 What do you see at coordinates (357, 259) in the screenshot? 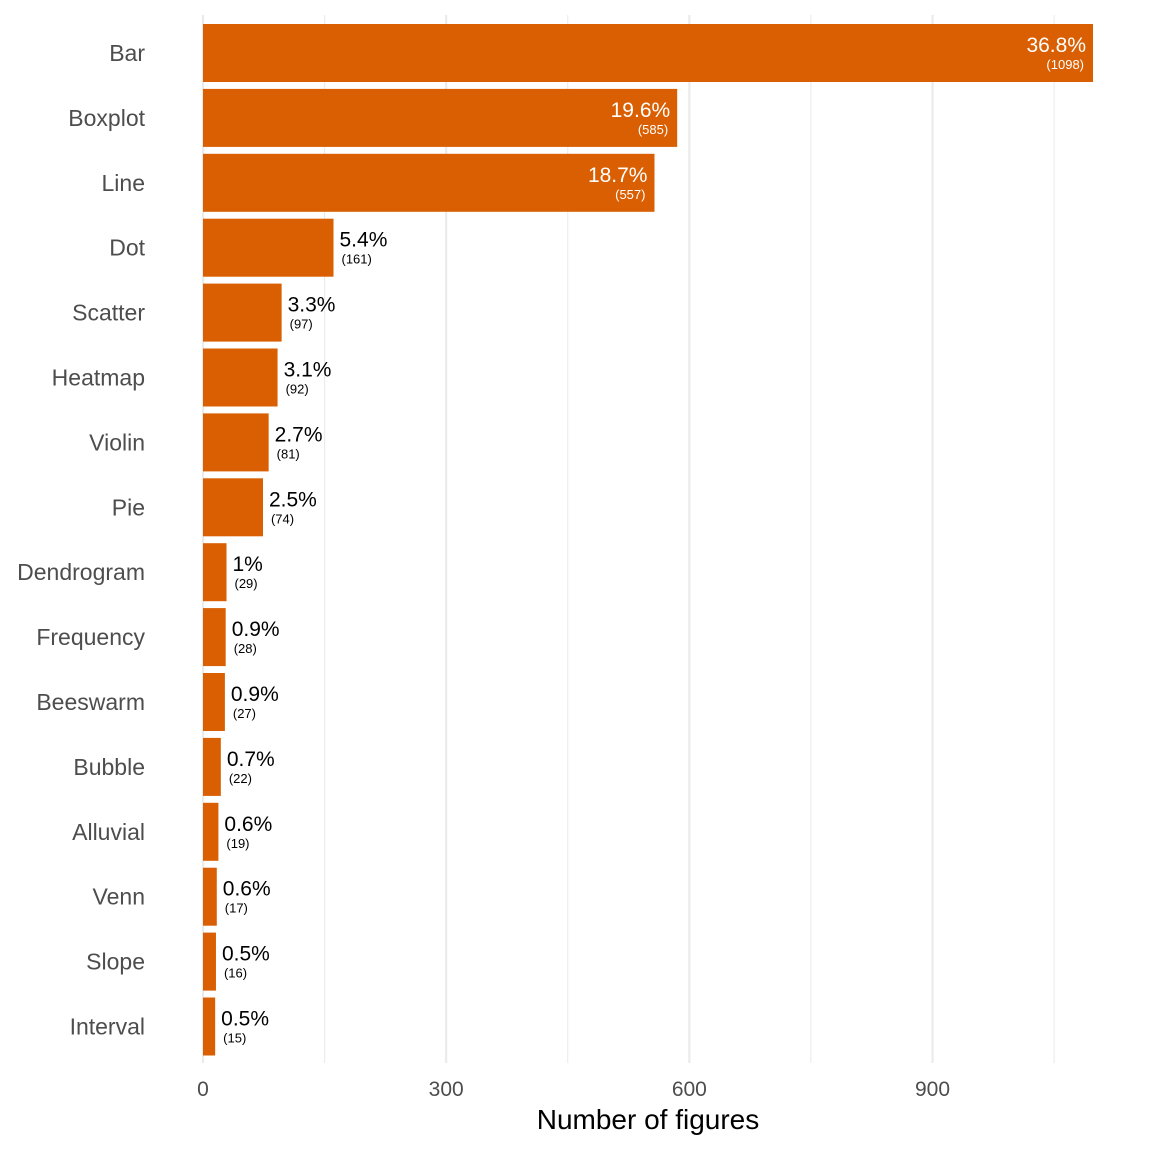
I see `count-label: (161)` at bounding box center [357, 259].